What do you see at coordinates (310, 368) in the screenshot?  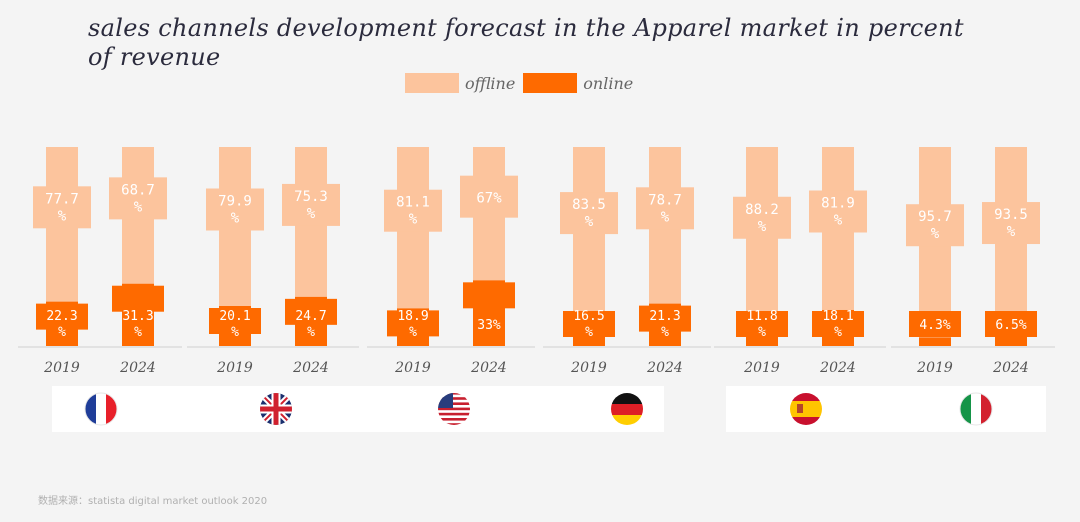 I see `year-label-united-kingdom-2024: 2024` at bounding box center [310, 368].